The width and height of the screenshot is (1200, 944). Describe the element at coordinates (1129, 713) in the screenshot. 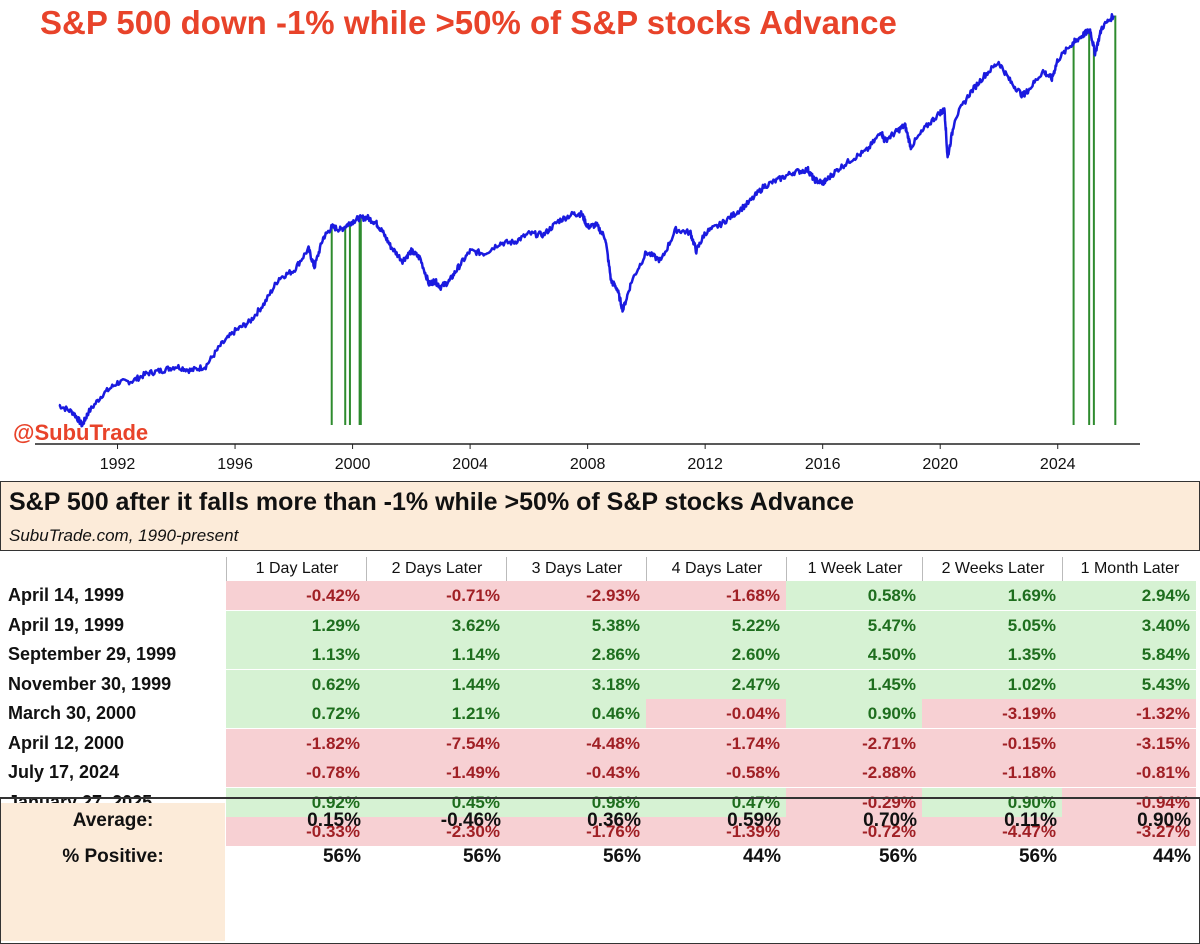

I see `table-cell: -1.32%` at that location.